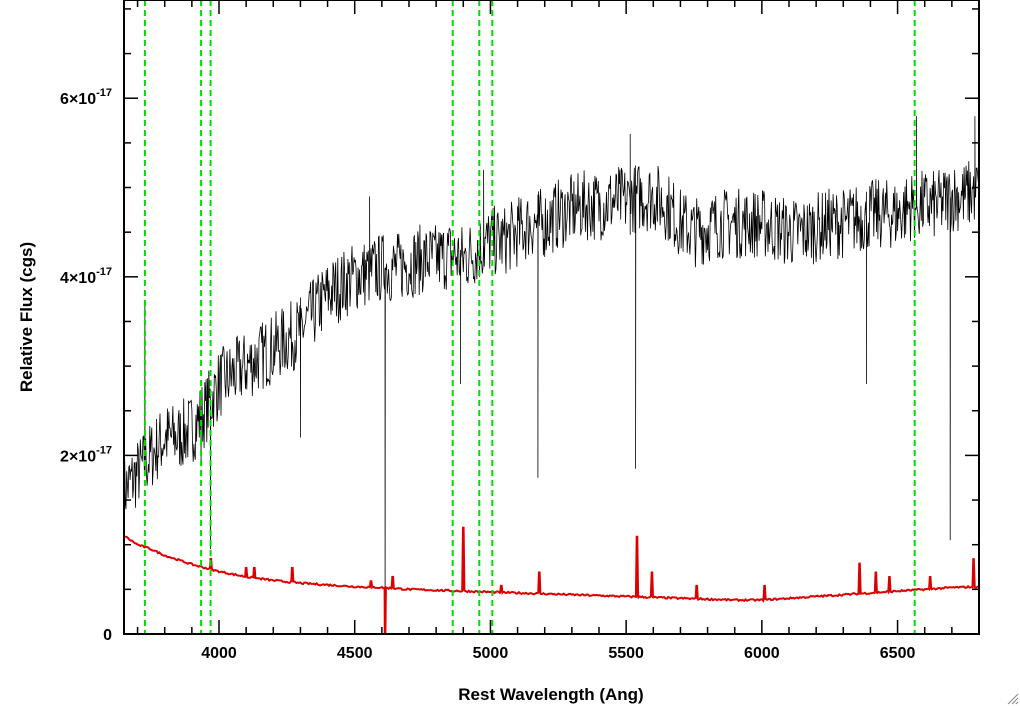 Image resolution: width=1020 pixels, height=706 pixels. What do you see at coordinates (86, 276) in the screenshot?
I see `y-tick-label: 4×10⁻¹⁷` at bounding box center [86, 276].